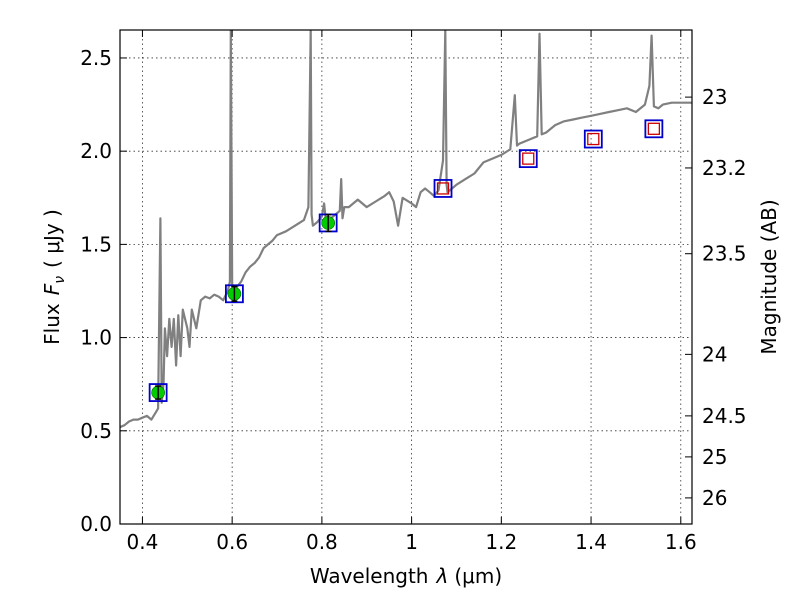 This screenshot has height=600, width=800. What do you see at coordinates (724, 254) in the screenshot?
I see `right-tick-label: 23.5` at bounding box center [724, 254].